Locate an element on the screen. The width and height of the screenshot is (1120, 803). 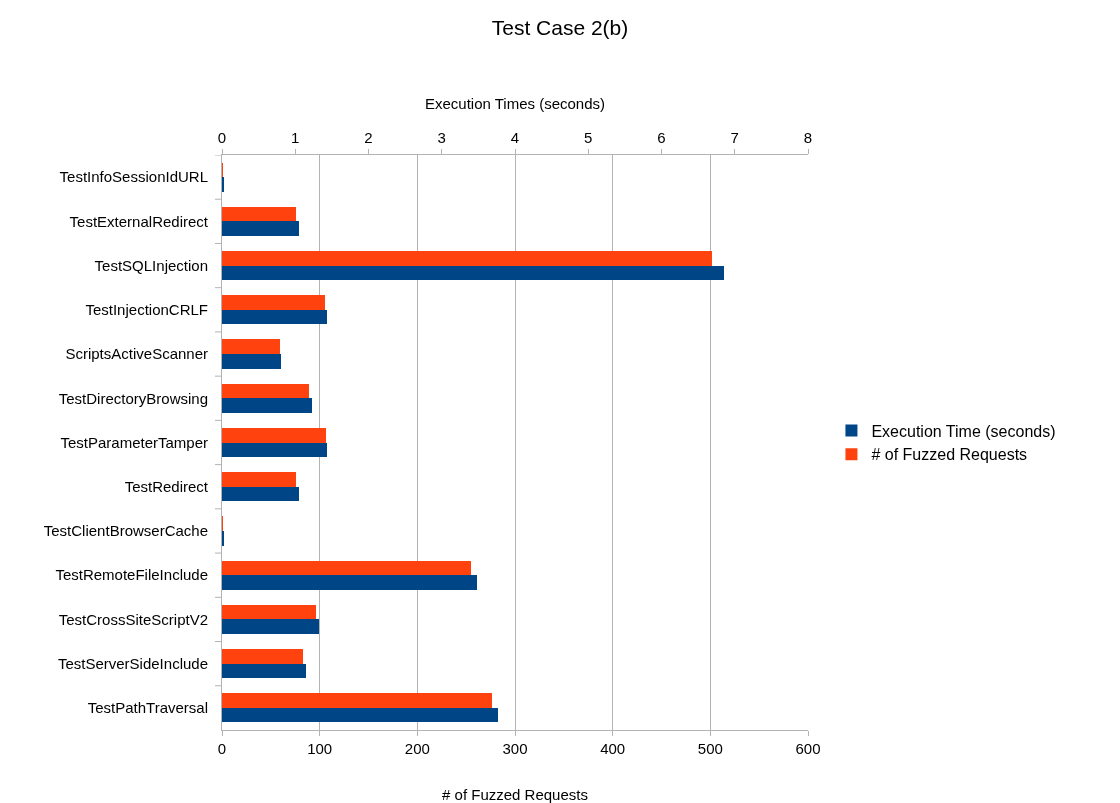
x-axis-title: # of Fuzzed Requests is located at coordinates (515, 794).